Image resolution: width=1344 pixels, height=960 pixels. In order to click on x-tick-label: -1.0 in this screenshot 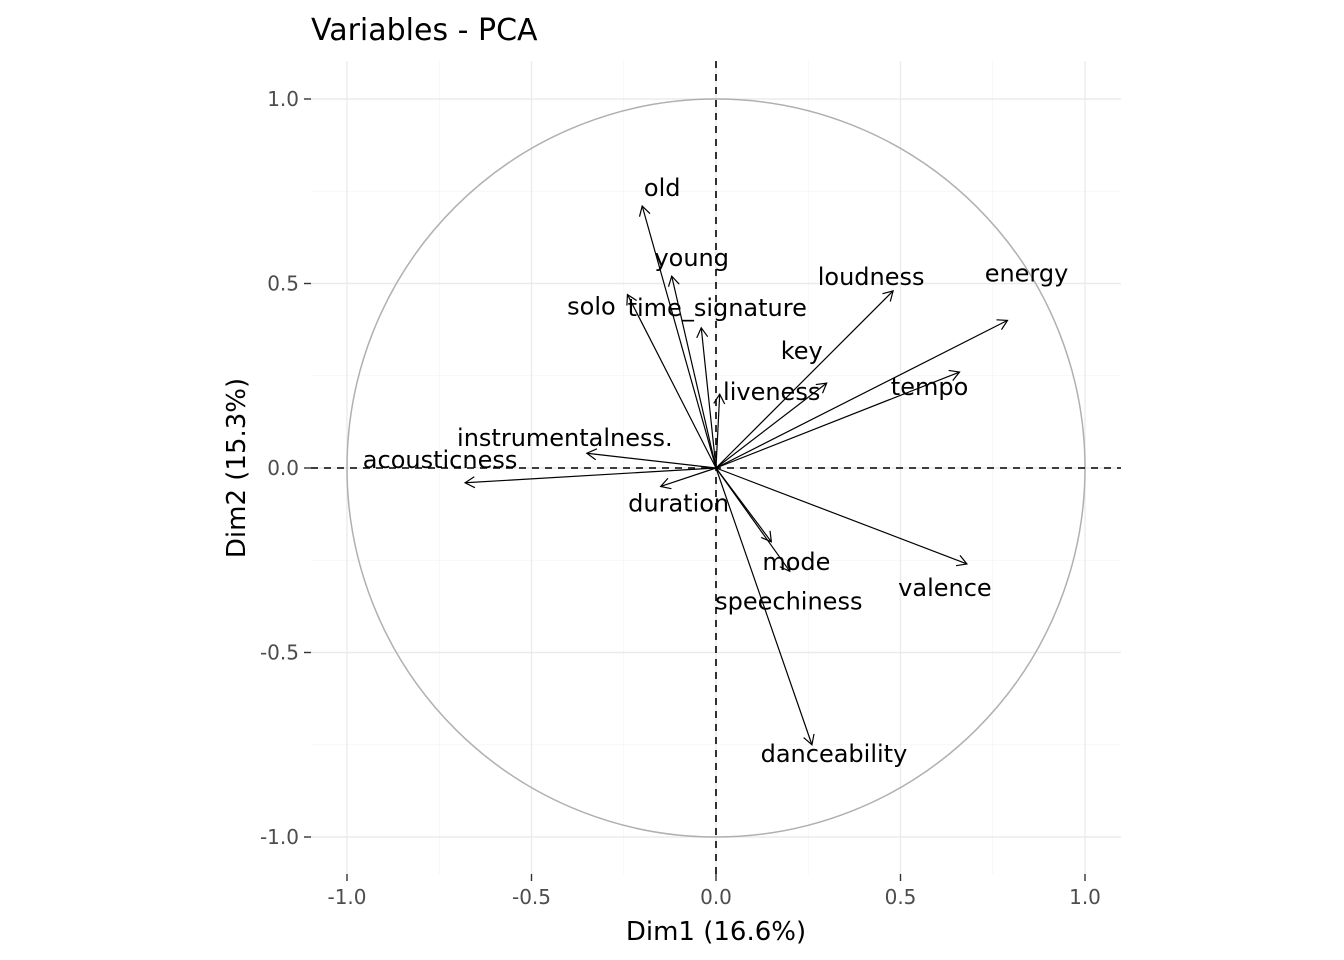, I will do `click(346, 897)`.